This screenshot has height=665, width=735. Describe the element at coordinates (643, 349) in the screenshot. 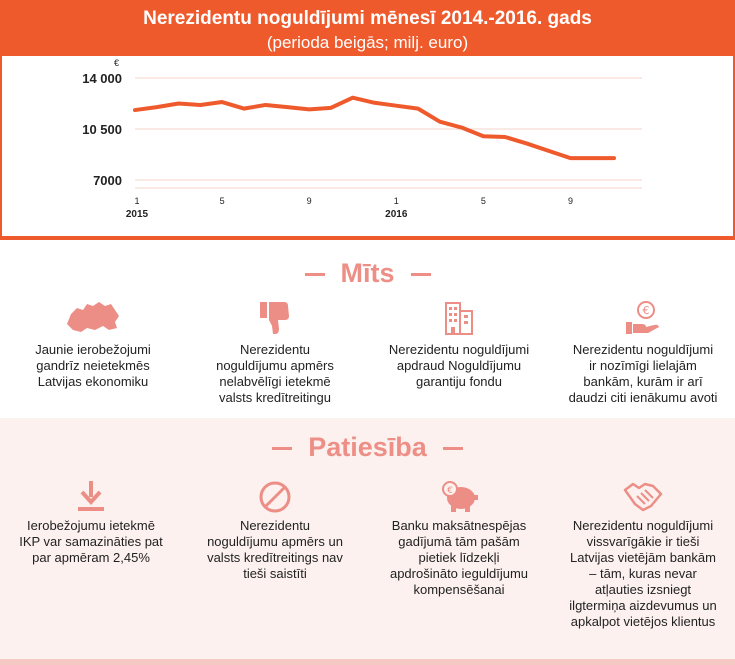

I see `myth-card-4-line-1: Nerezidentu noguldījumi` at that location.